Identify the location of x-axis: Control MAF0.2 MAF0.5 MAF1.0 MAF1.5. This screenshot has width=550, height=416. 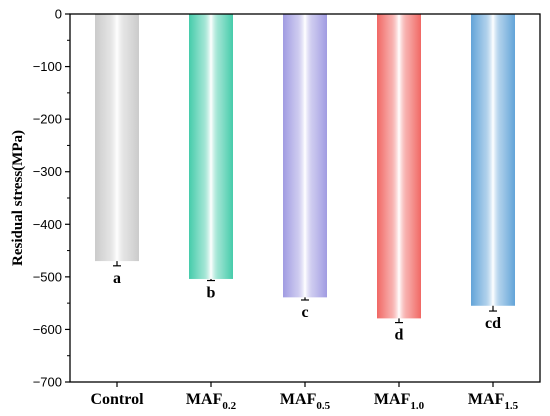
(304, 397).